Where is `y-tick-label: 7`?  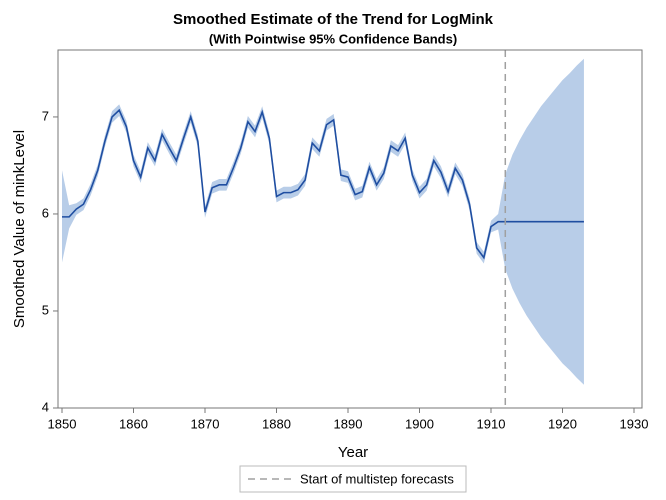 y-tick-label: 7 is located at coordinates (45, 115).